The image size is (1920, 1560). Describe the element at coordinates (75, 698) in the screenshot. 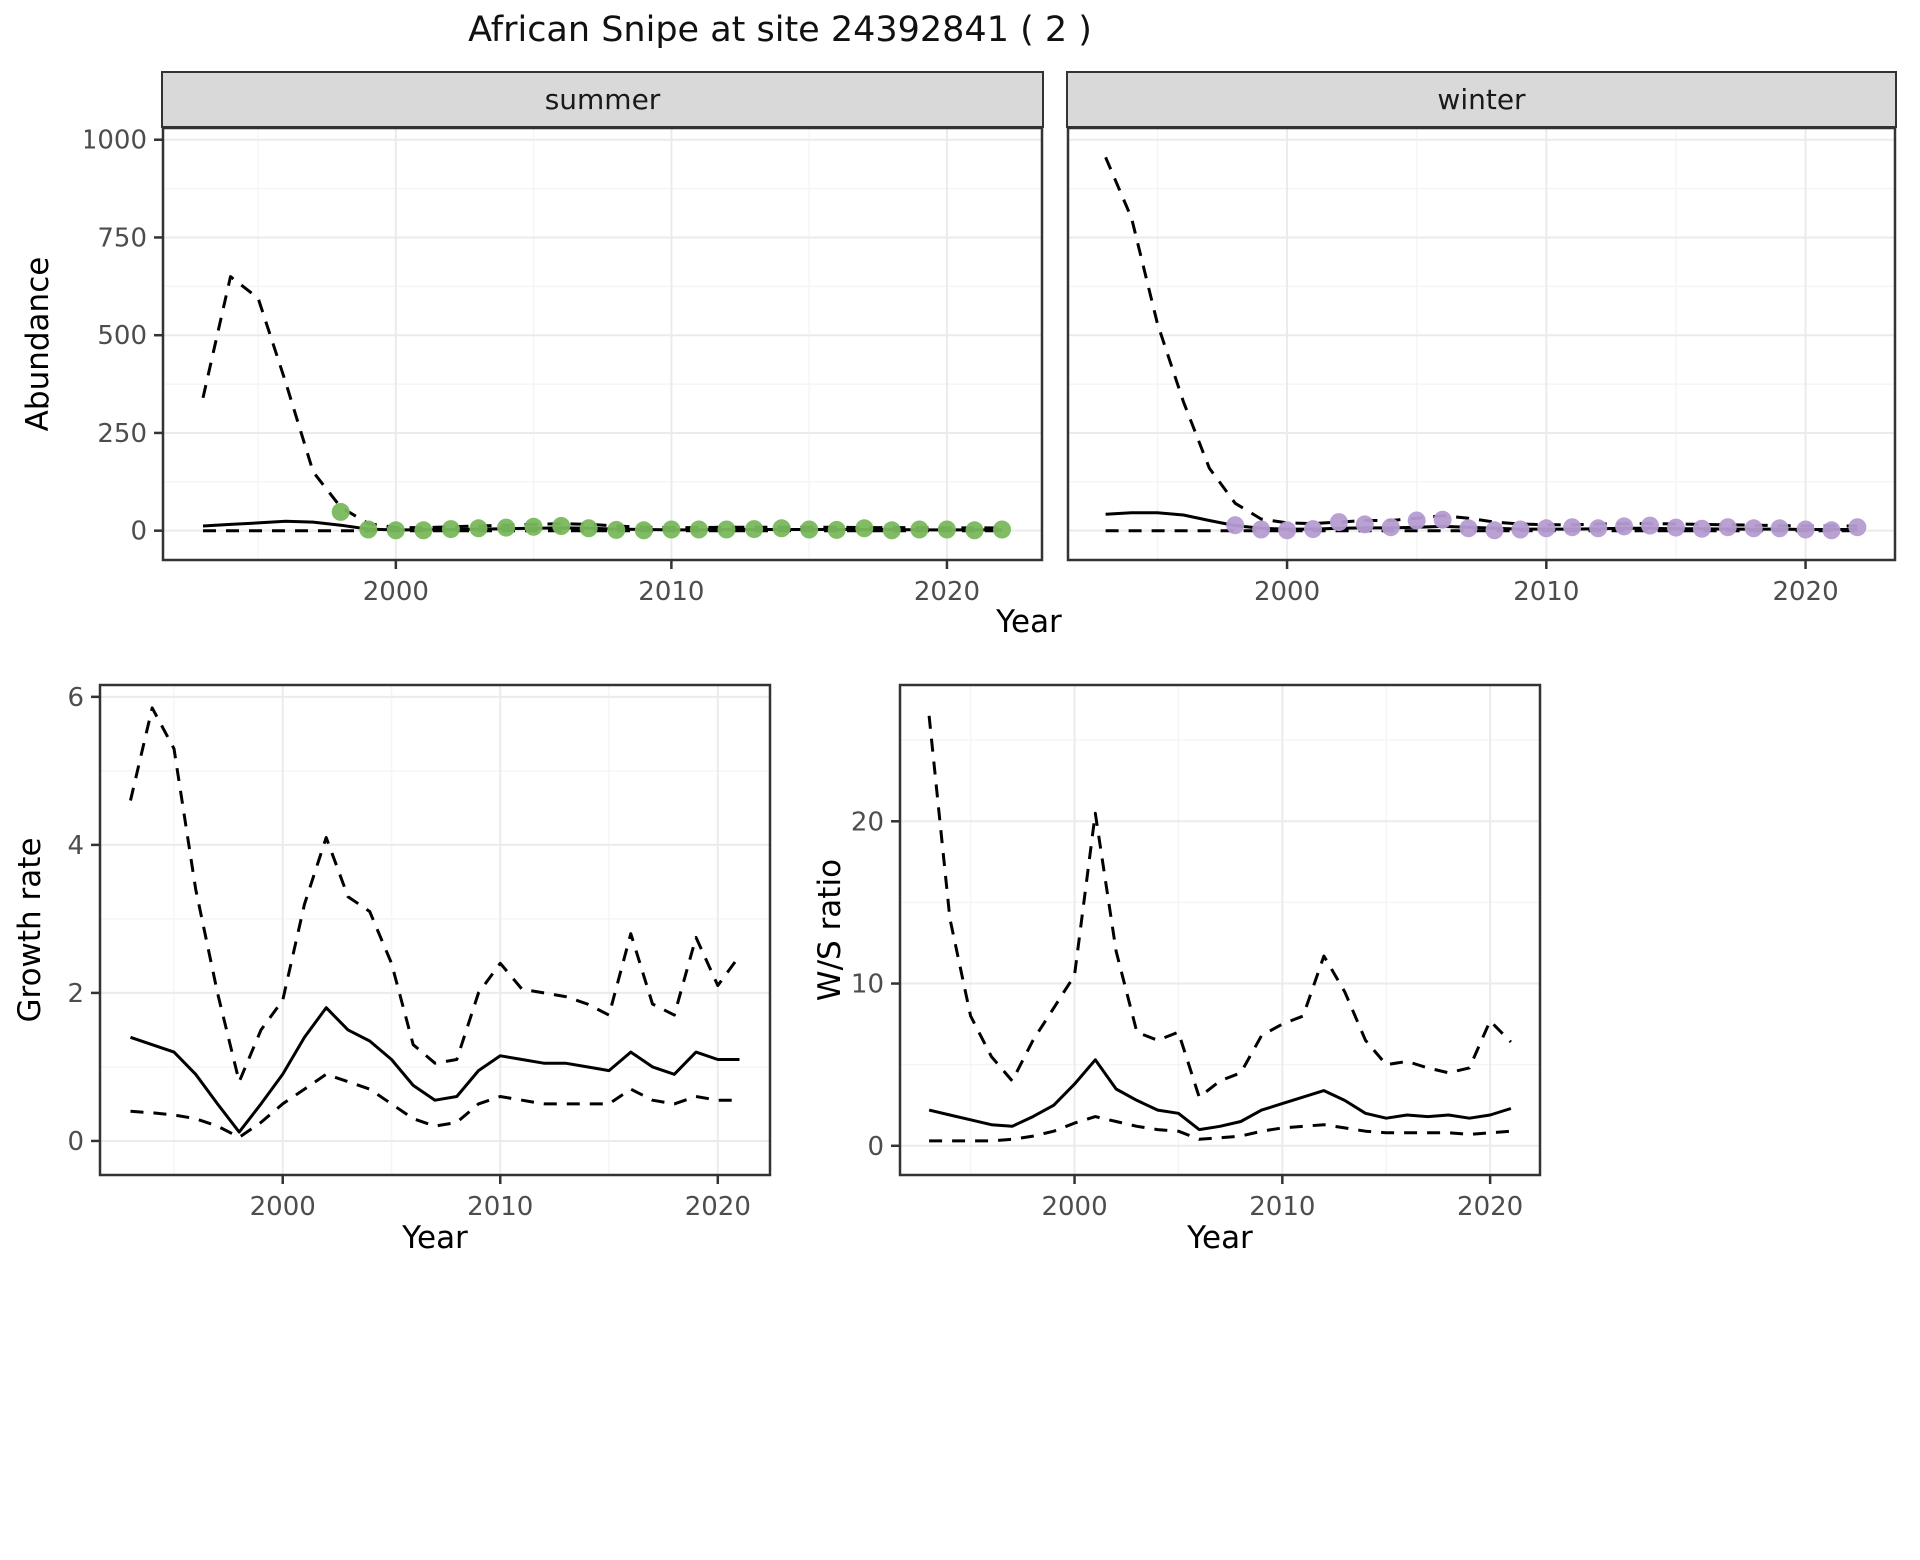

I see `y-tick-label: 6` at that location.